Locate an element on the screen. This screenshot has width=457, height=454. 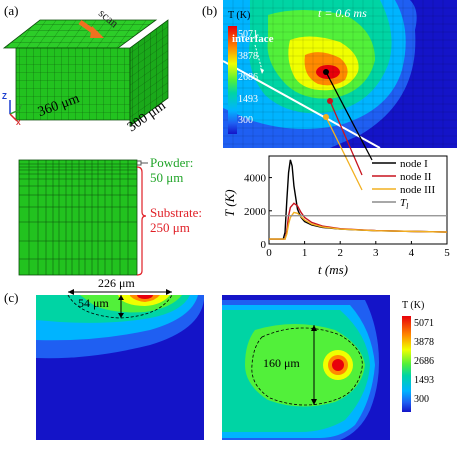
powder-text: Powder: 50 μm is located at coordinates (171, 170).